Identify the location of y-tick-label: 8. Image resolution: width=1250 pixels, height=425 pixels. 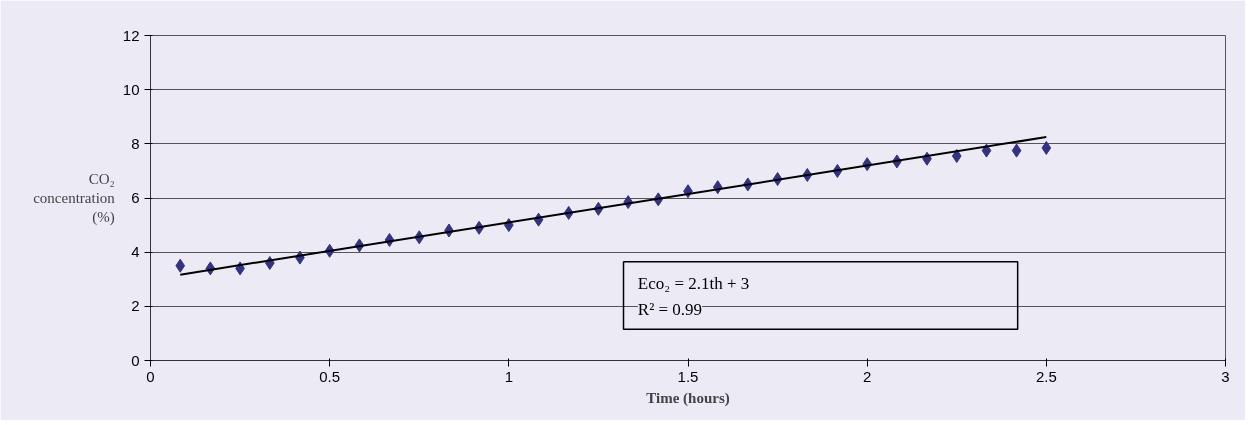
(135, 143).